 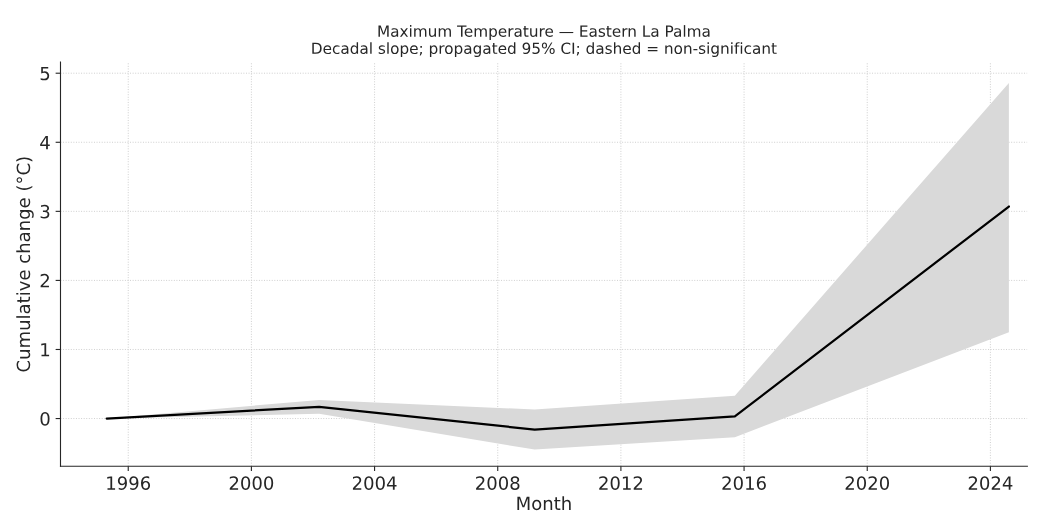 What do you see at coordinates (251, 483) in the screenshot?
I see `x-tick-label: 2000` at bounding box center [251, 483].